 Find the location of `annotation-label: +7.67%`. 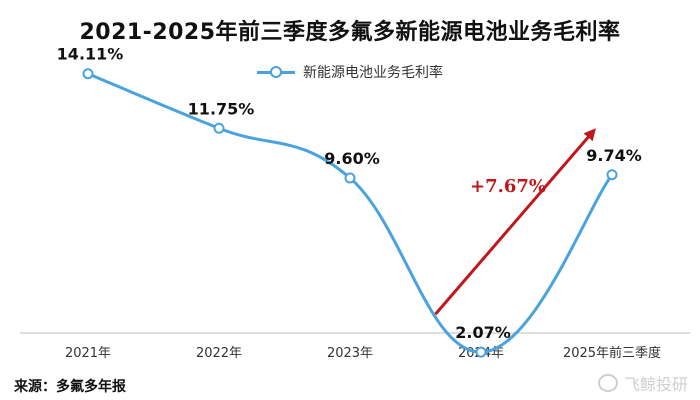

annotation-label: +7.67% is located at coordinates (508, 186).